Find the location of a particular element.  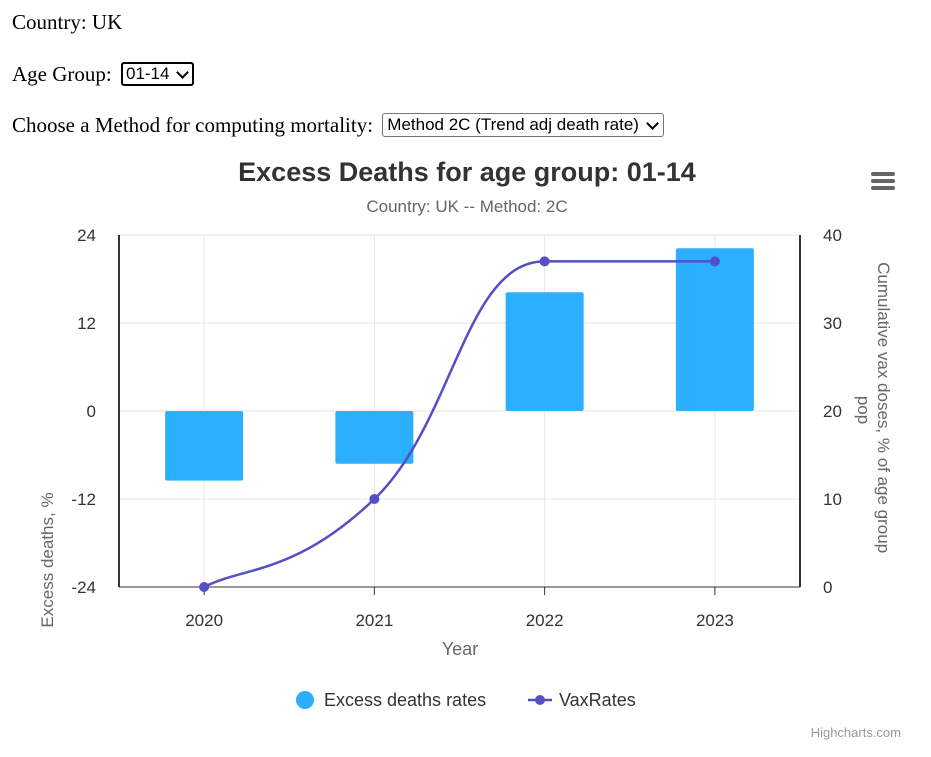

country-label: Country: UK is located at coordinates (67, 22).